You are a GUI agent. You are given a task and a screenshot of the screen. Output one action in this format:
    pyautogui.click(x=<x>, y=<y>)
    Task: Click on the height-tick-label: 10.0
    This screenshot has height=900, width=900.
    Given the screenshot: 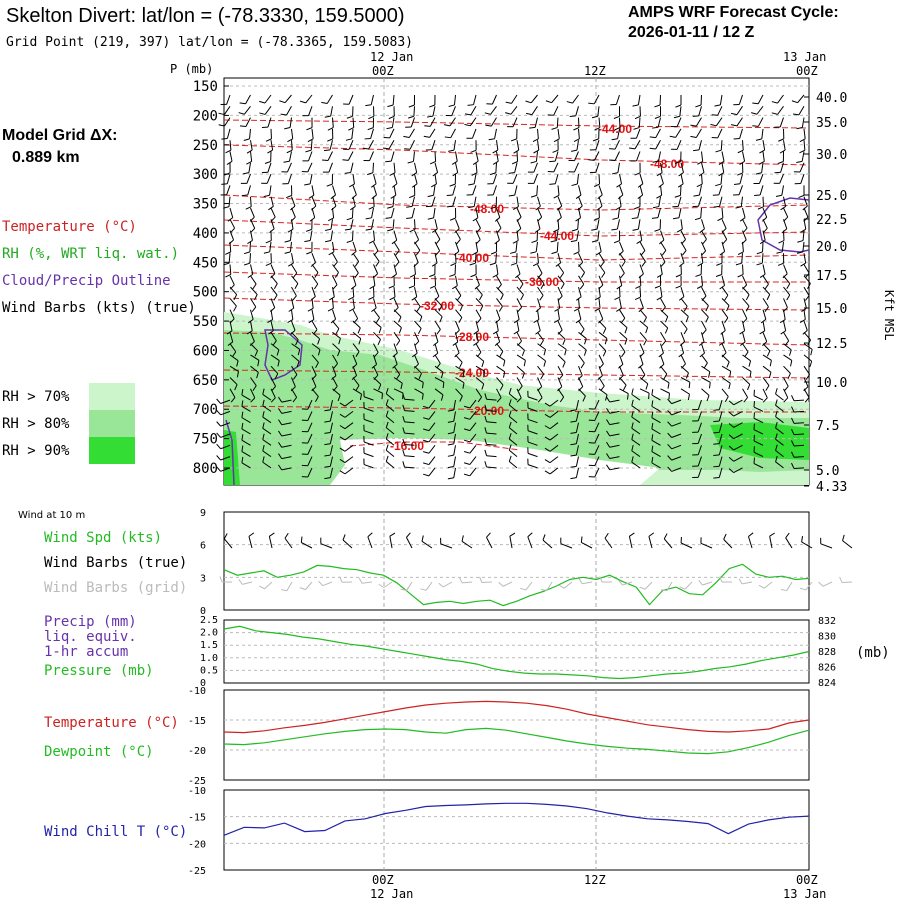 What is the action you would take?
    pyautogui.click(x=831, y=383)
    